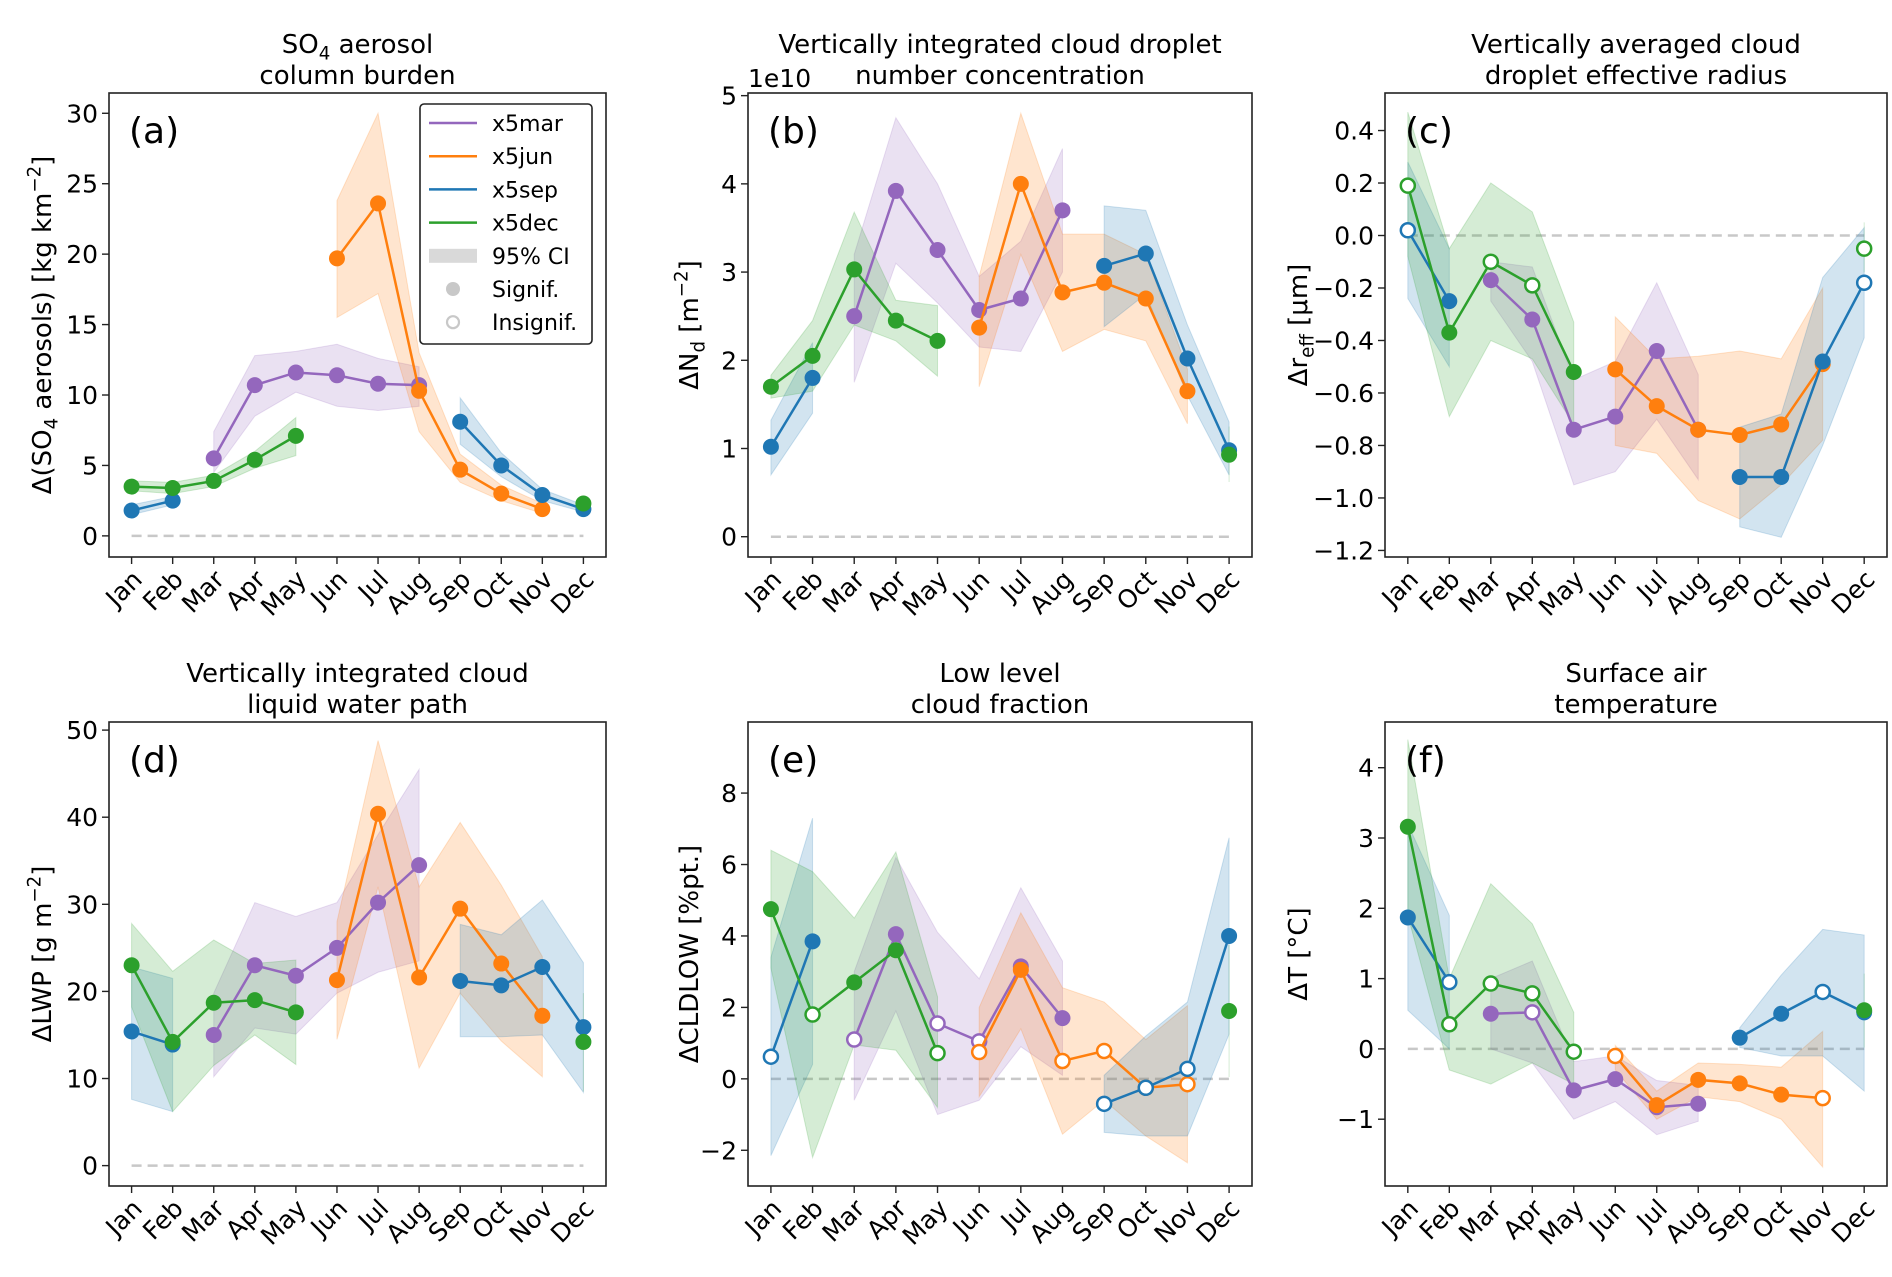  Describe the element at coordinates (154, 760) in the screenshot. I see `panel-letter: (d)` at that location.